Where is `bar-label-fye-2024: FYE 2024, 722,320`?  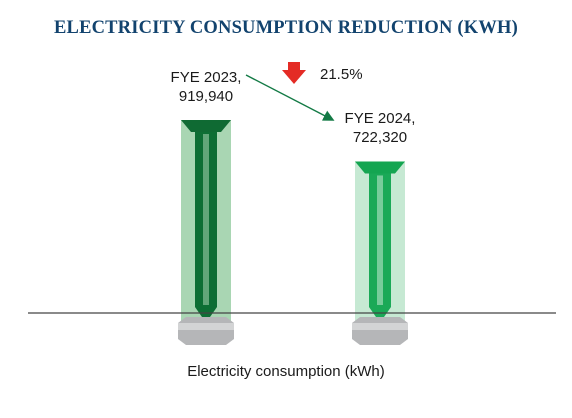
bar-label-fye-2024: FYE 2024, 722,320 is located at coordinates (380, 128).